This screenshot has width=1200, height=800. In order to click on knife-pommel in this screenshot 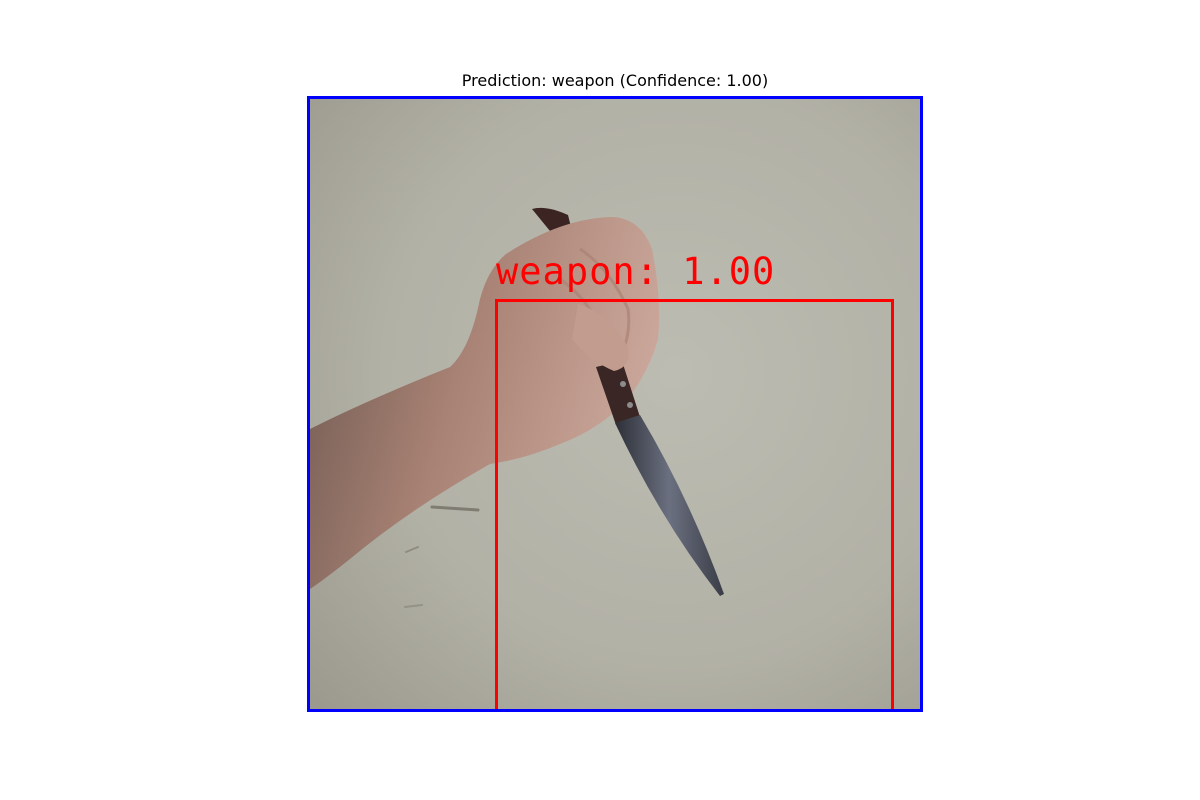, I will do `click(552, 219)`.